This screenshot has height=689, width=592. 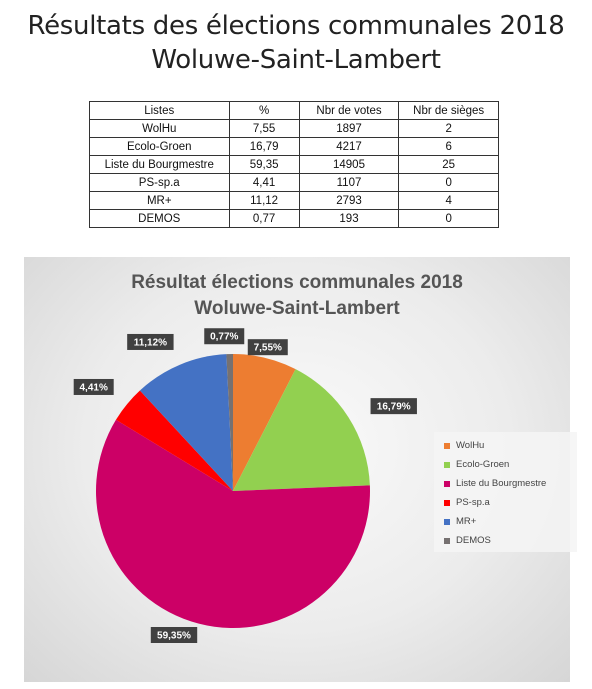 I want to click on table-header-row: Listes % Nbr de votes Nbr de sièges, so click(x=294, y=110).